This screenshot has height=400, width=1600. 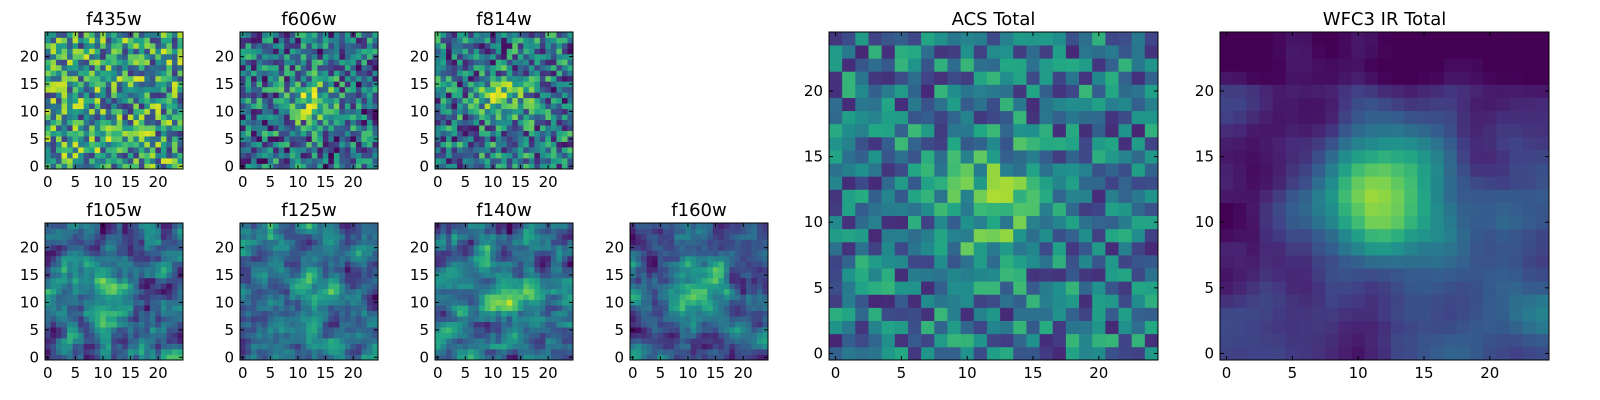 What do you see at coordinates (466, 182) in the screenshot?
I see `x-tick-label: 5` at bounding box center [466, 182].